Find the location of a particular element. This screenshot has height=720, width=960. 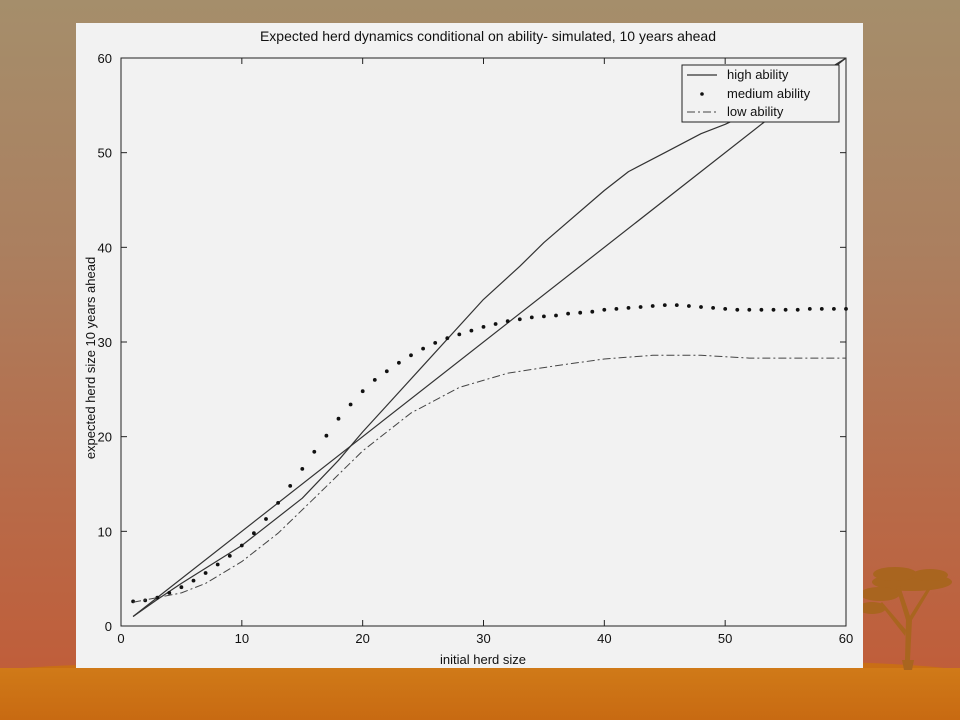

legend-label-low: low ability is located at coordinates (755, 111).